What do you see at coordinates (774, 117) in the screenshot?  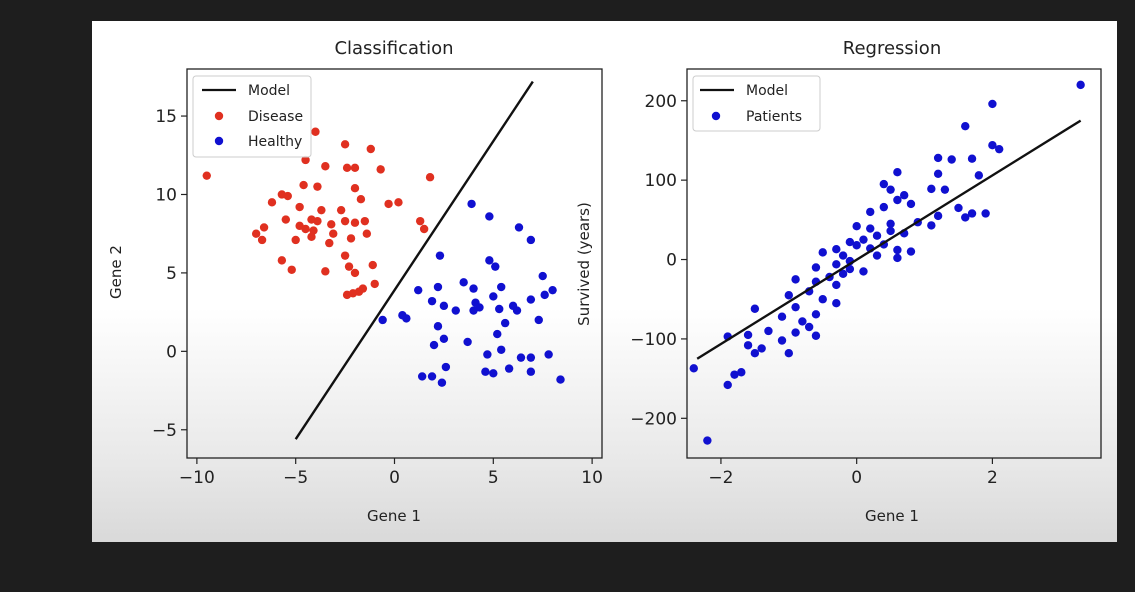 I see `legend-patients-label: Patients` at bounding box center [774, 117].